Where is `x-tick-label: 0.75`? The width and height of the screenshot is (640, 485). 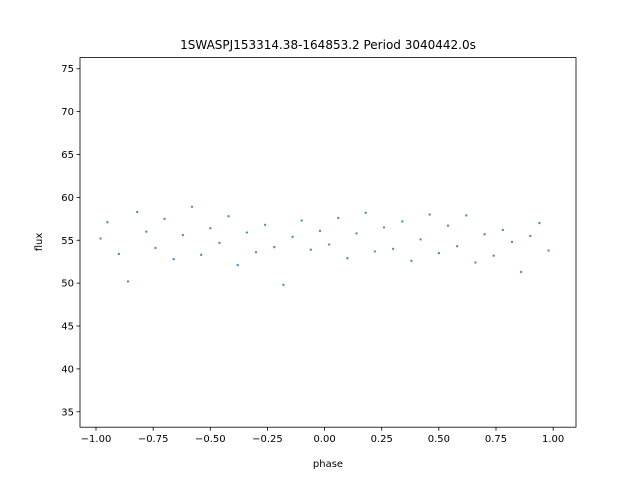 x-tick-label: 0.75 is located at coordinates (496, 439).